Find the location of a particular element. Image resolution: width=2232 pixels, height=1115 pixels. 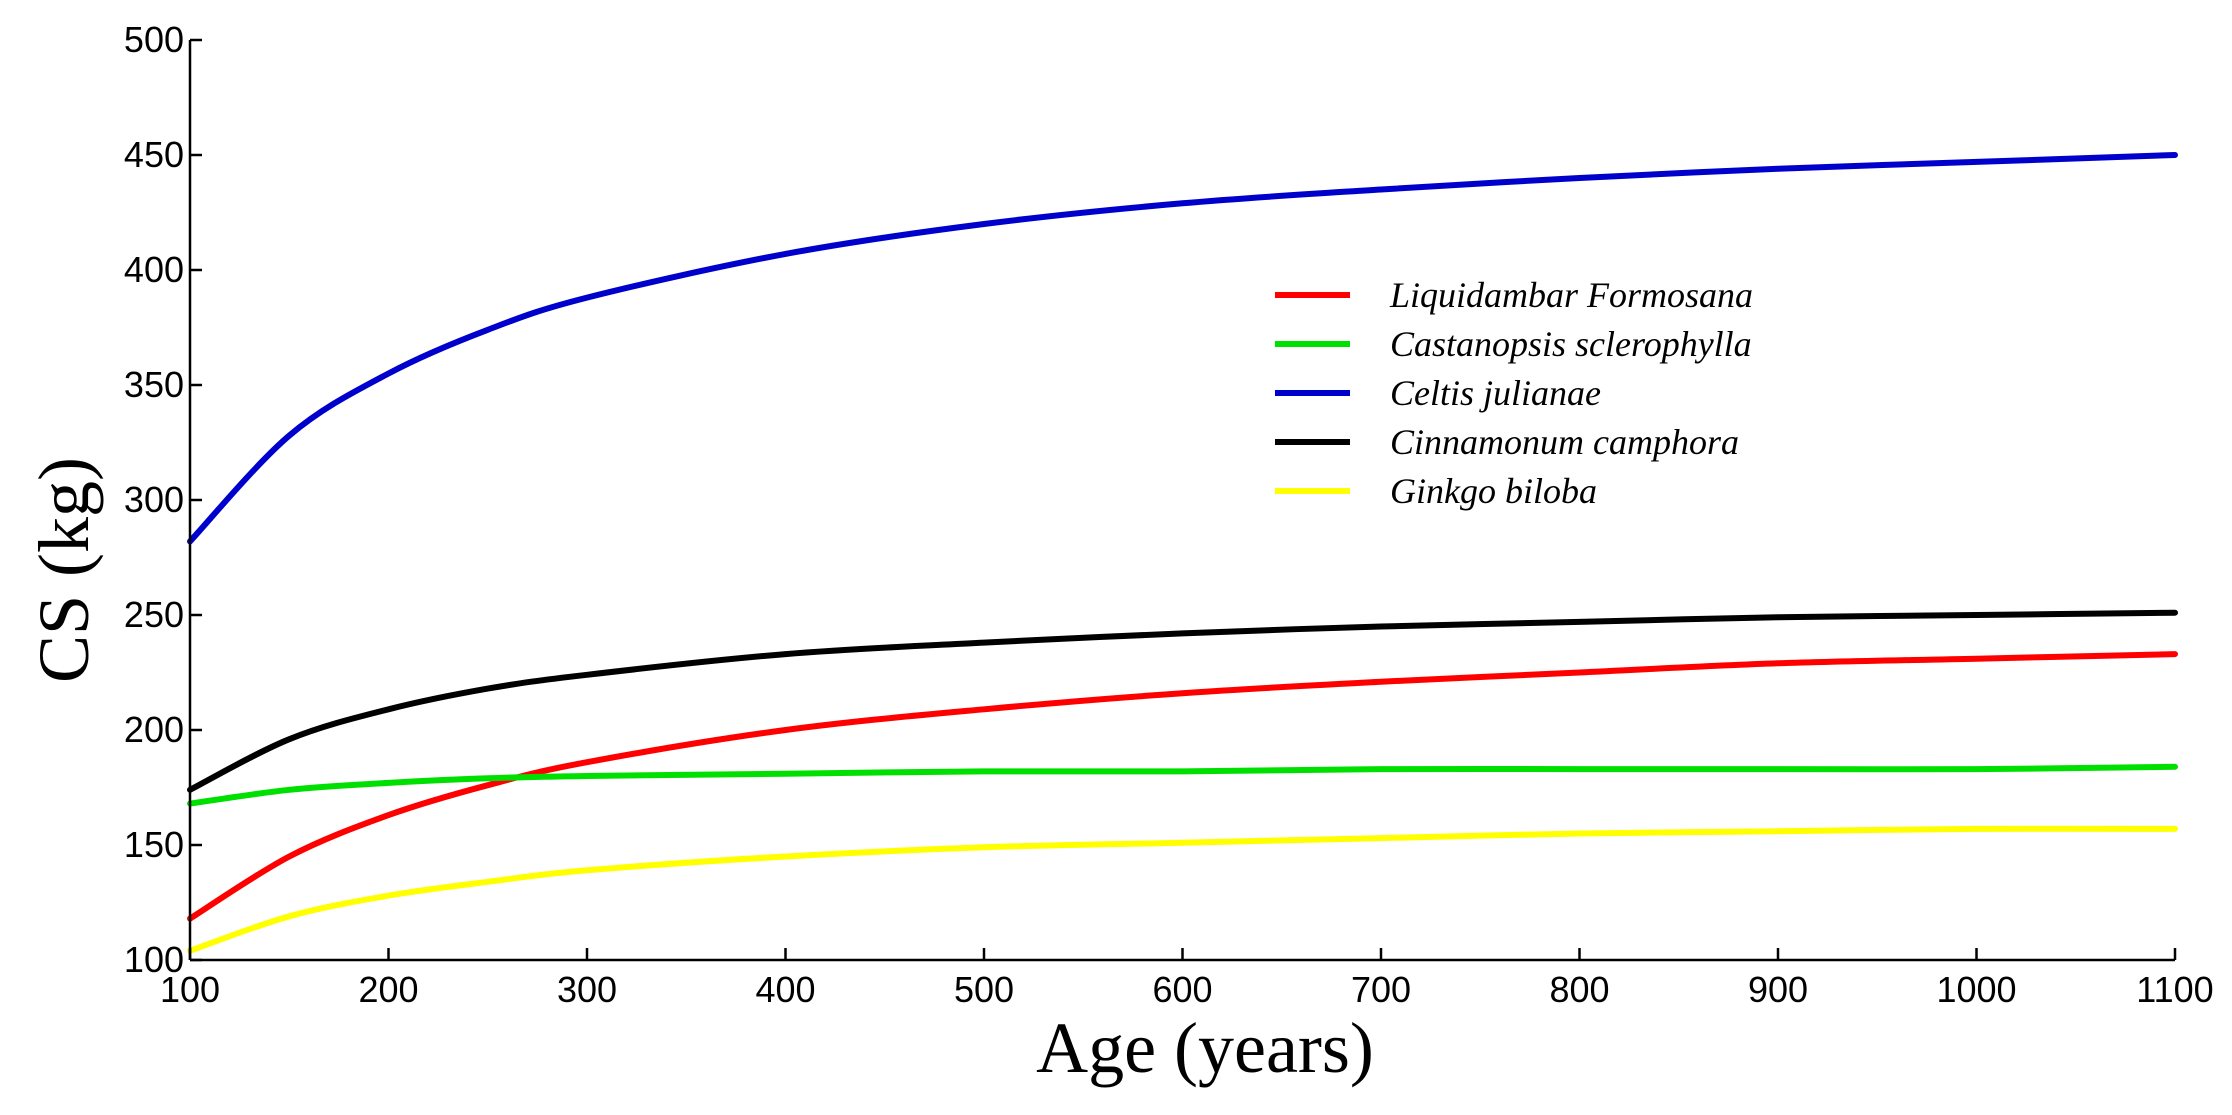

legend-label-castanopsis-sclerophylla: Castanopsis sclerophylla is located at coordinates (1571, 344).